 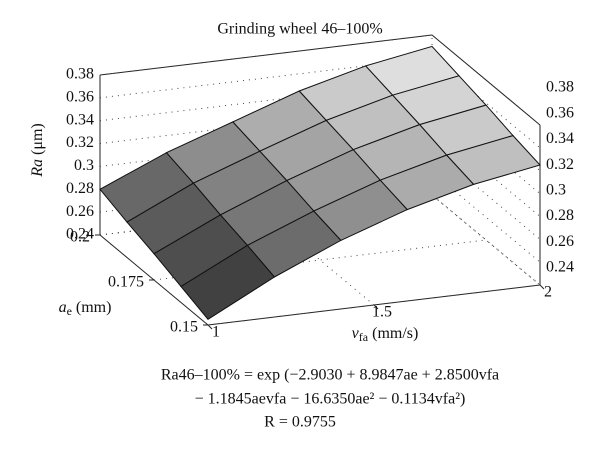 I want to click on axis-title-sub: fa, so click(x=364, y=337).